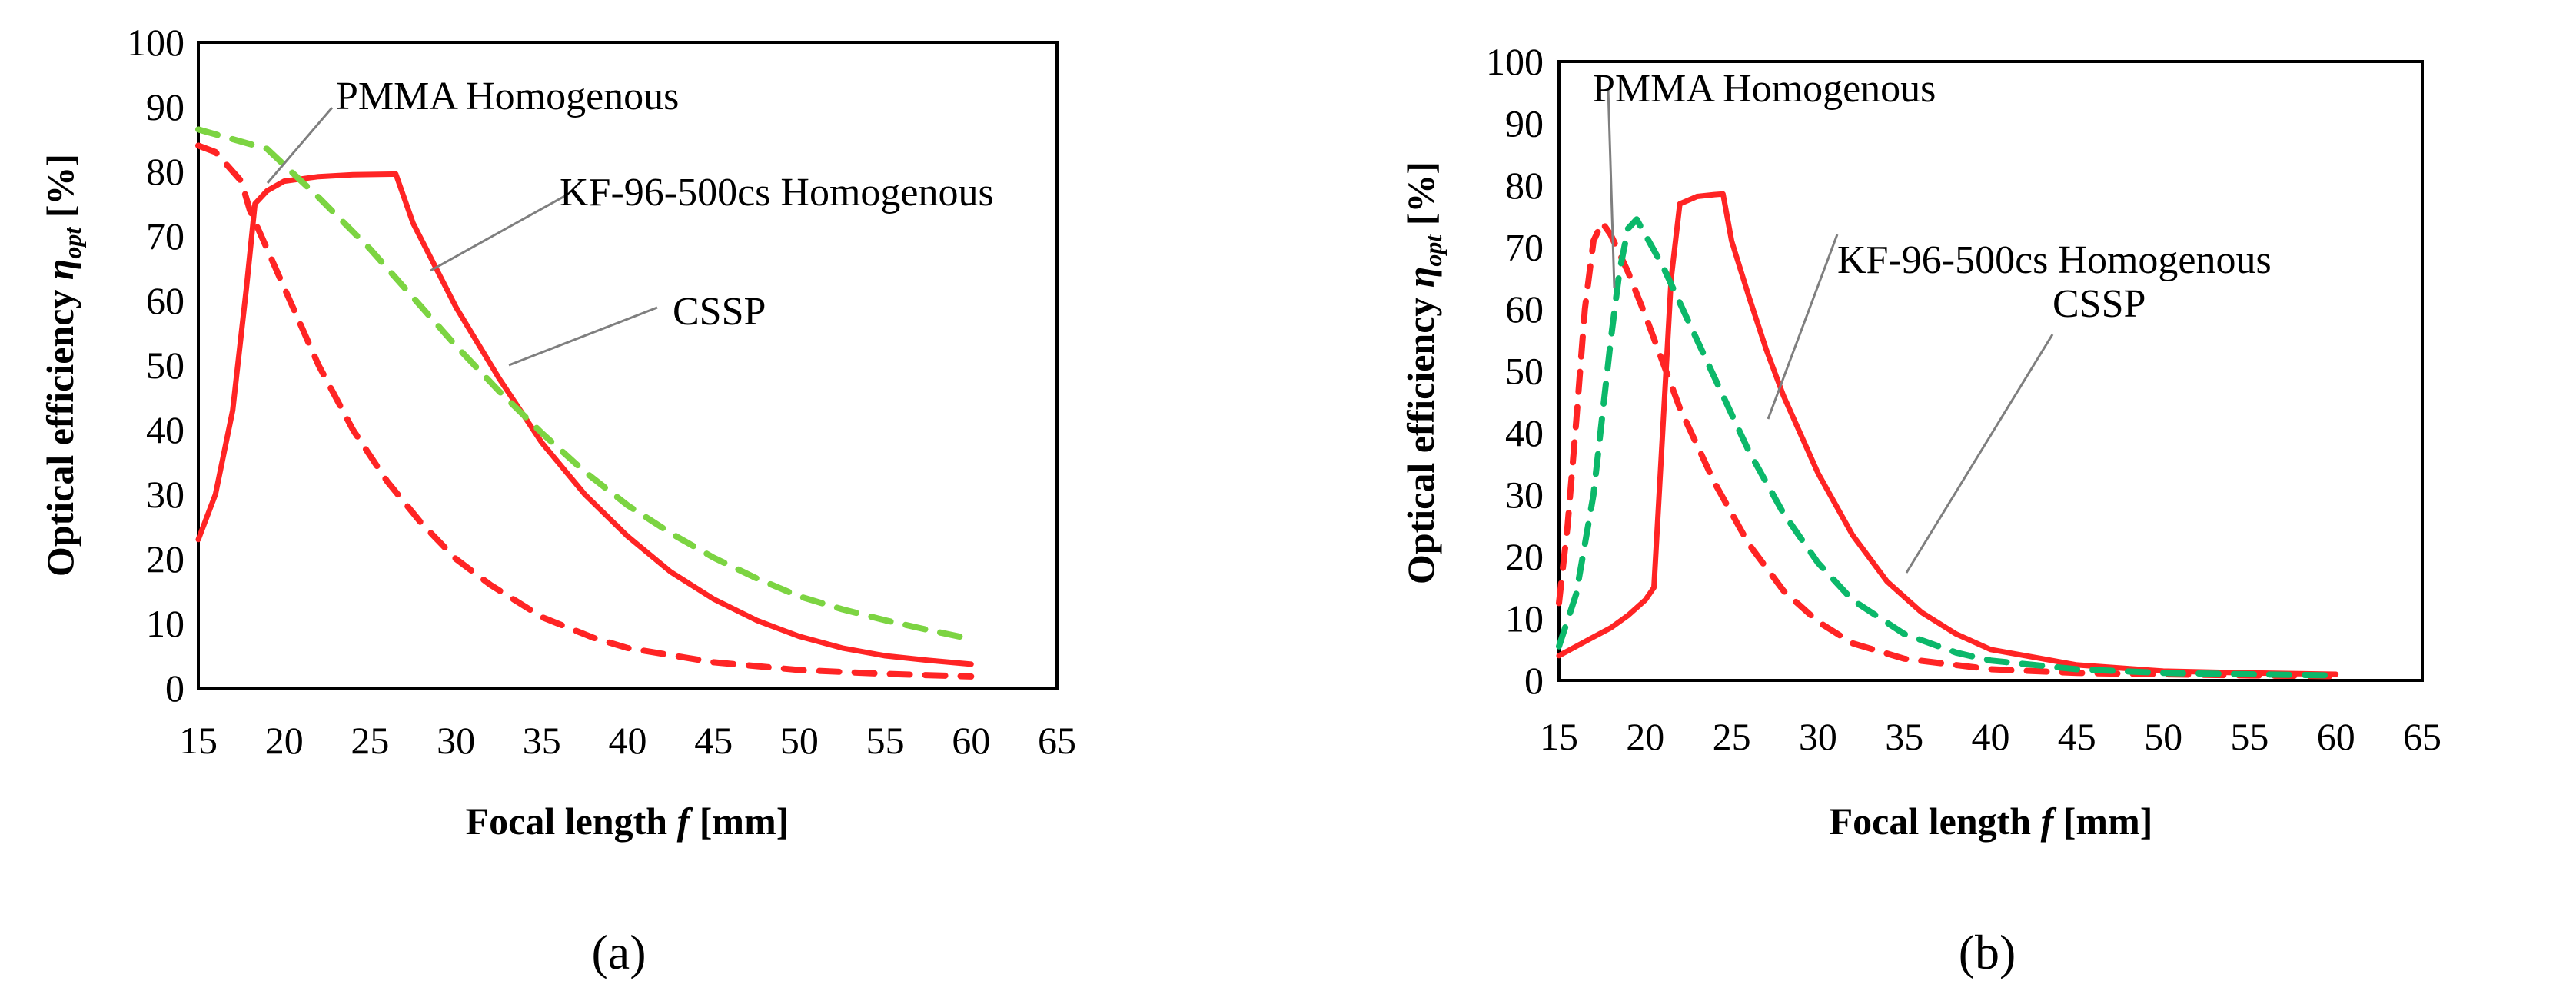 This screenshot has height=1001, width=2576. I want to click on panel-label-b: (b), so click(1987, 952).